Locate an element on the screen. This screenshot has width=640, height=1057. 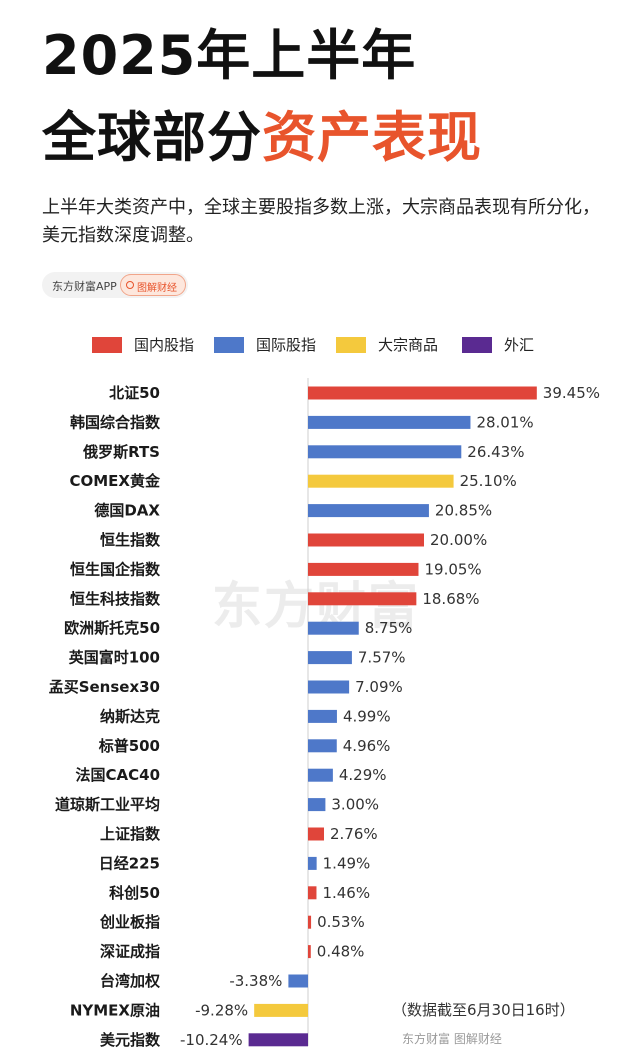
value-label: 18.68% is located at coordinates (450, 599).